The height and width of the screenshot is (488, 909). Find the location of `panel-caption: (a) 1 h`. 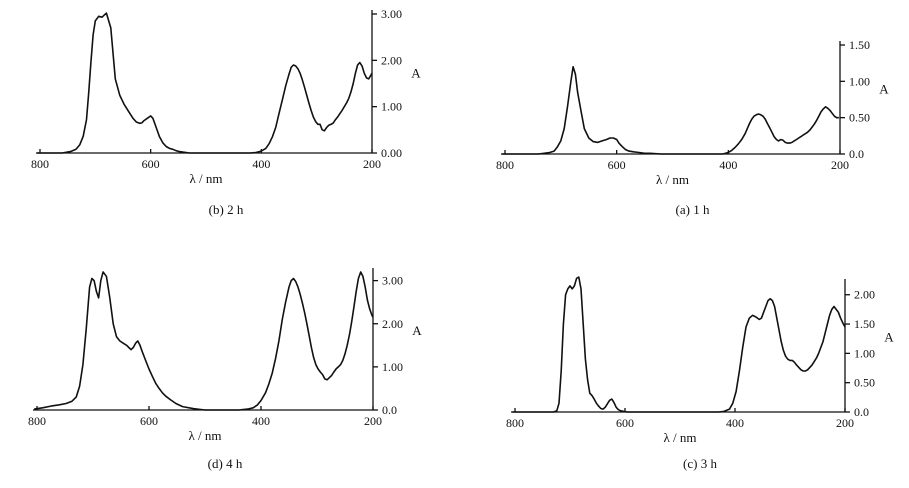

panel-caption: (a) 1 h is located at coordinates (693, 209).